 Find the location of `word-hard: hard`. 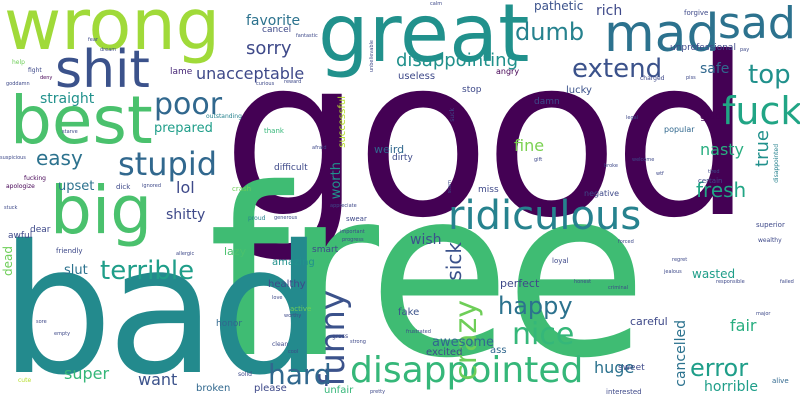

word-hard: hard is located at coordinates (300, 374).